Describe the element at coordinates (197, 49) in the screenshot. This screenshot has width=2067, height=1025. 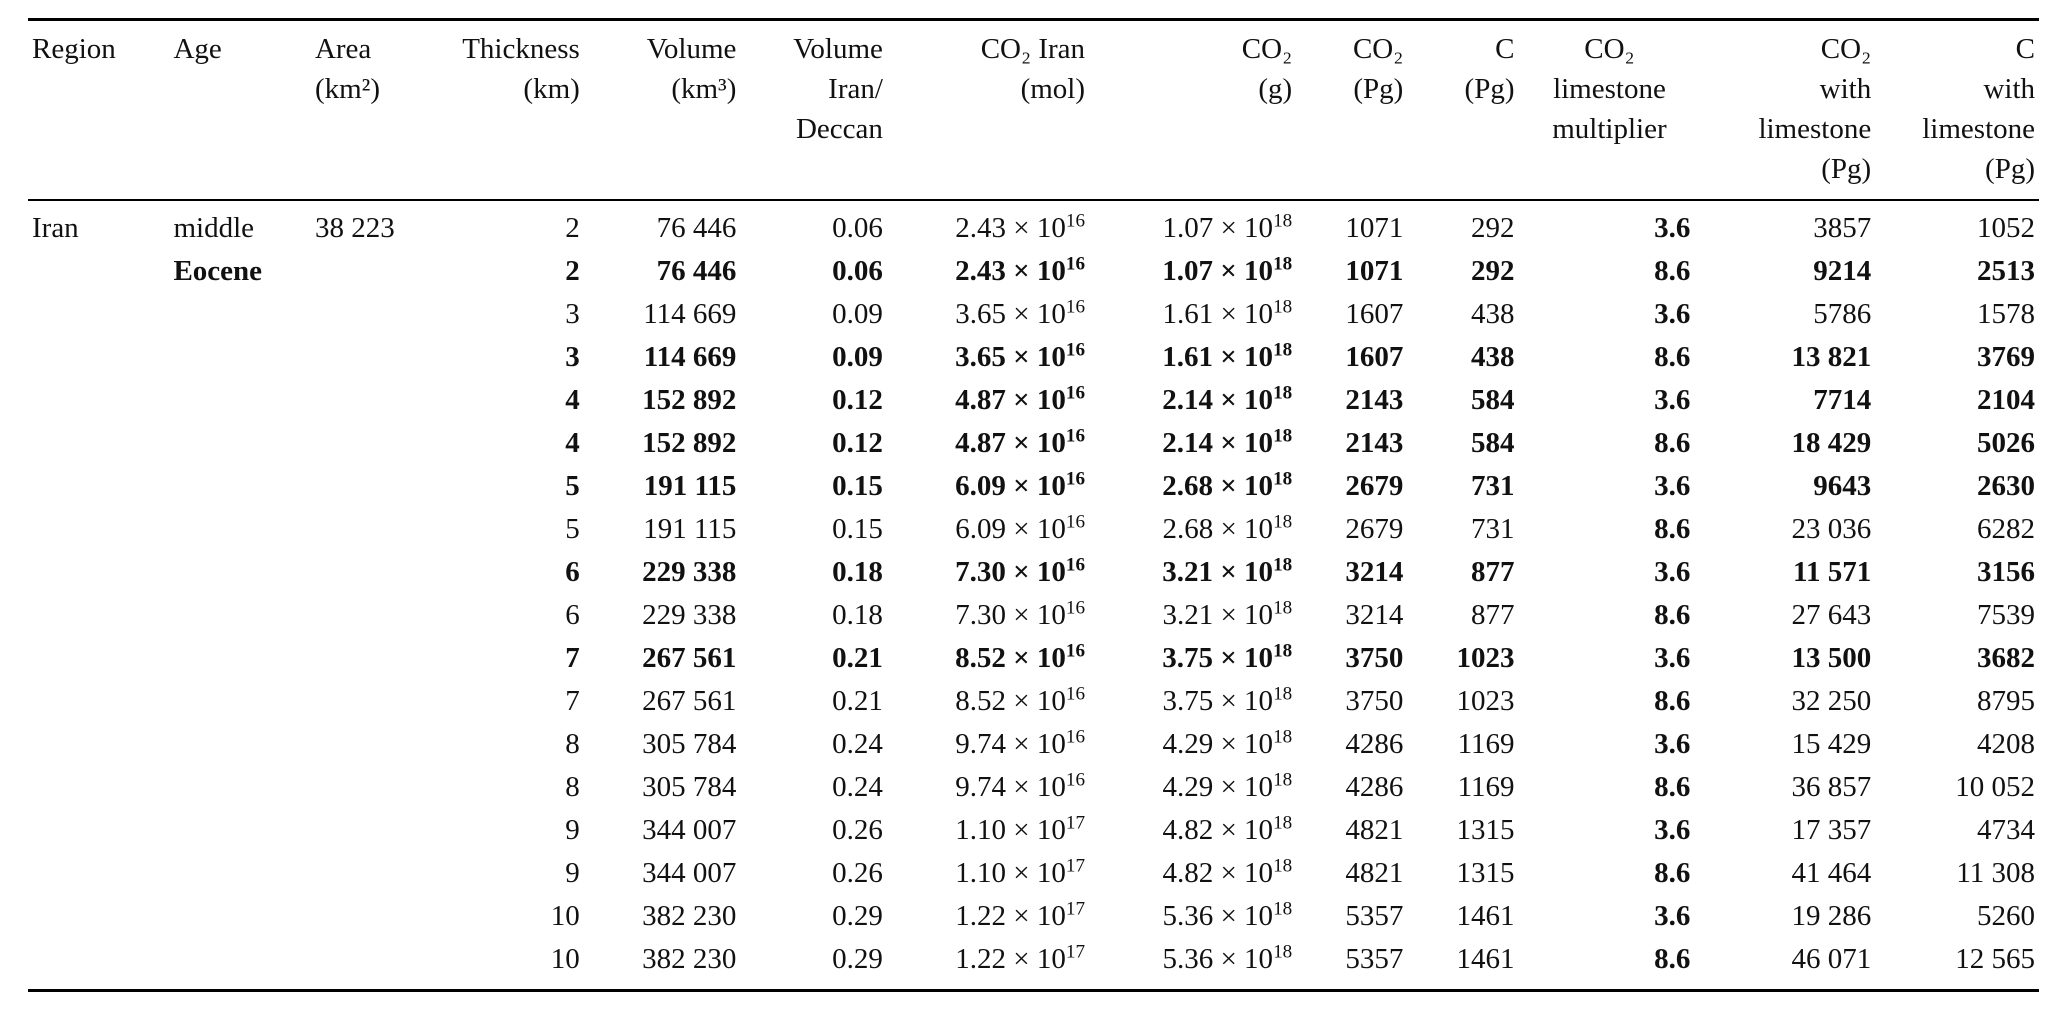
I see `column-header-line: Age` at that location.